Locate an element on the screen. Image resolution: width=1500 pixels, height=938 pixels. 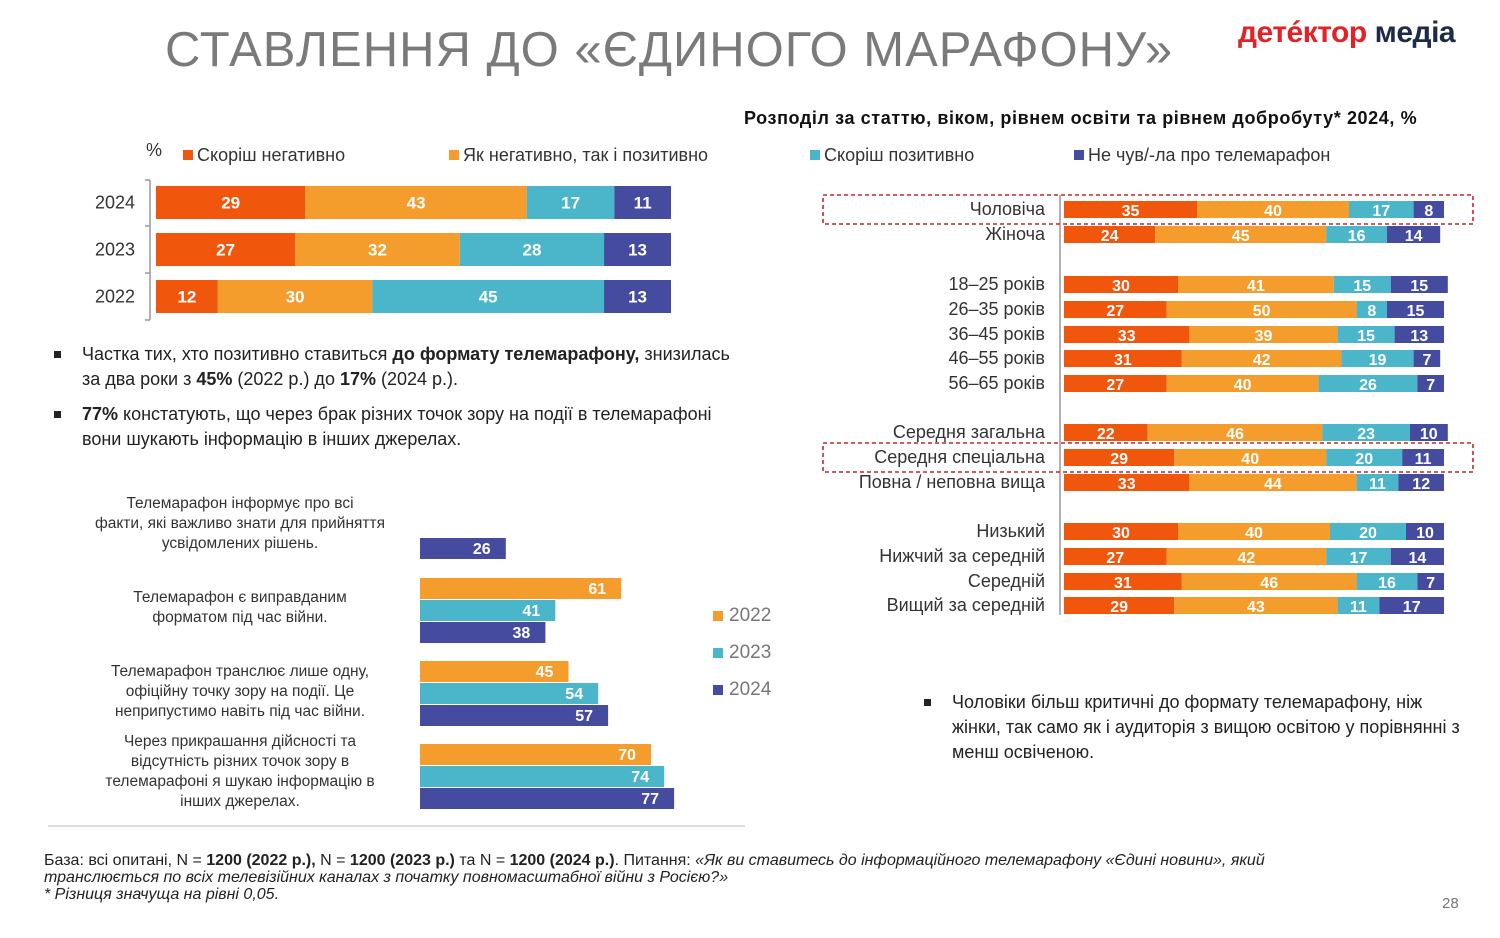
logo-part-2: медіа is located at coordinates (1415, 32).